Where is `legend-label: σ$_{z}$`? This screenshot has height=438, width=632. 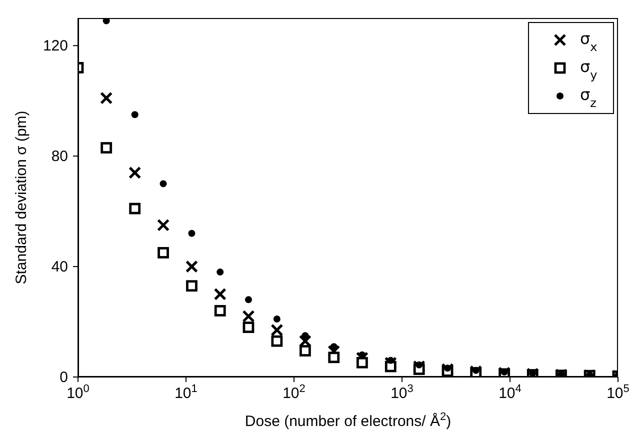 legend-label: σ$_{z}$ is located at coordinates (588, 97).